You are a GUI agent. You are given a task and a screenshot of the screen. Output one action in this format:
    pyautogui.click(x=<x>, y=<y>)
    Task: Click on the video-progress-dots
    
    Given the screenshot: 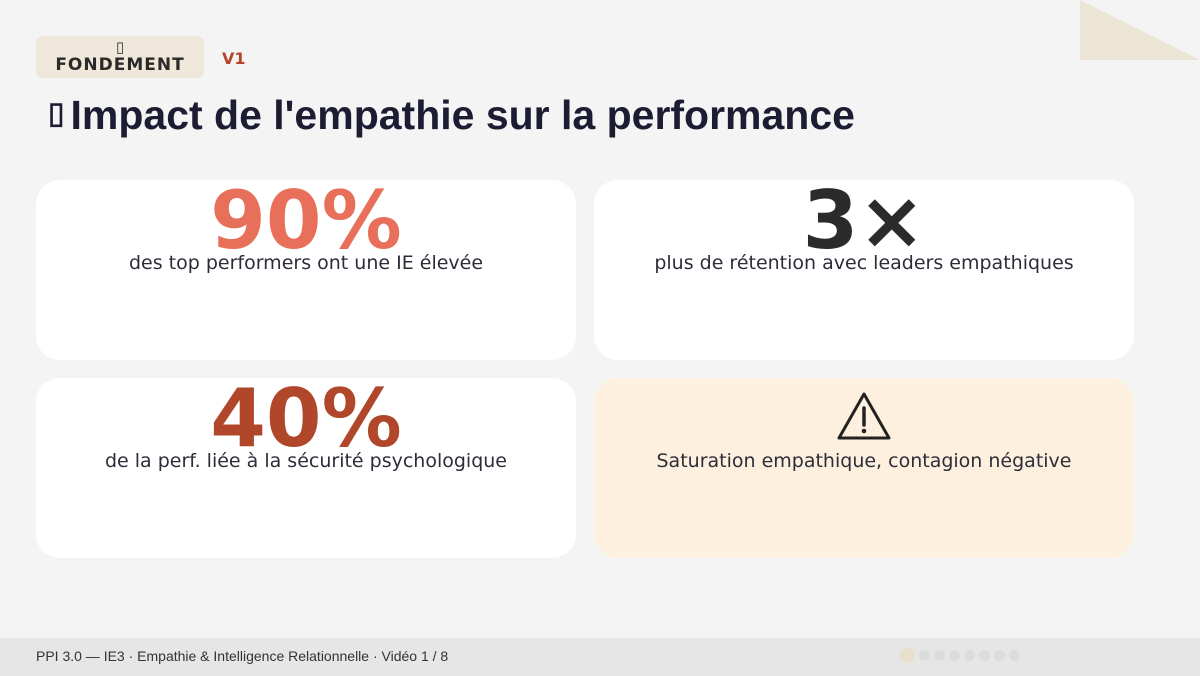 What is the action you would take?
    pyautogui.click(x=960, y=655)
    